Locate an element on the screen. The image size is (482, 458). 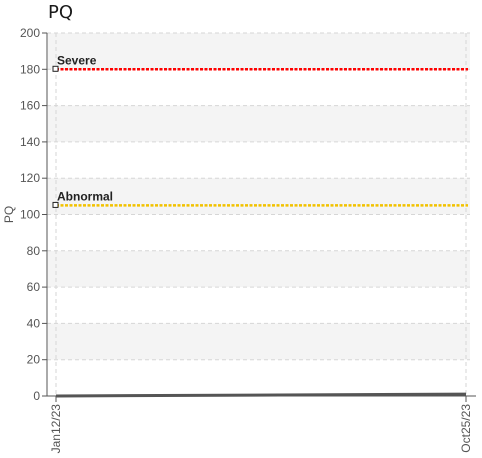
y-tick-label: 140 is located at coordinates (30, 142).